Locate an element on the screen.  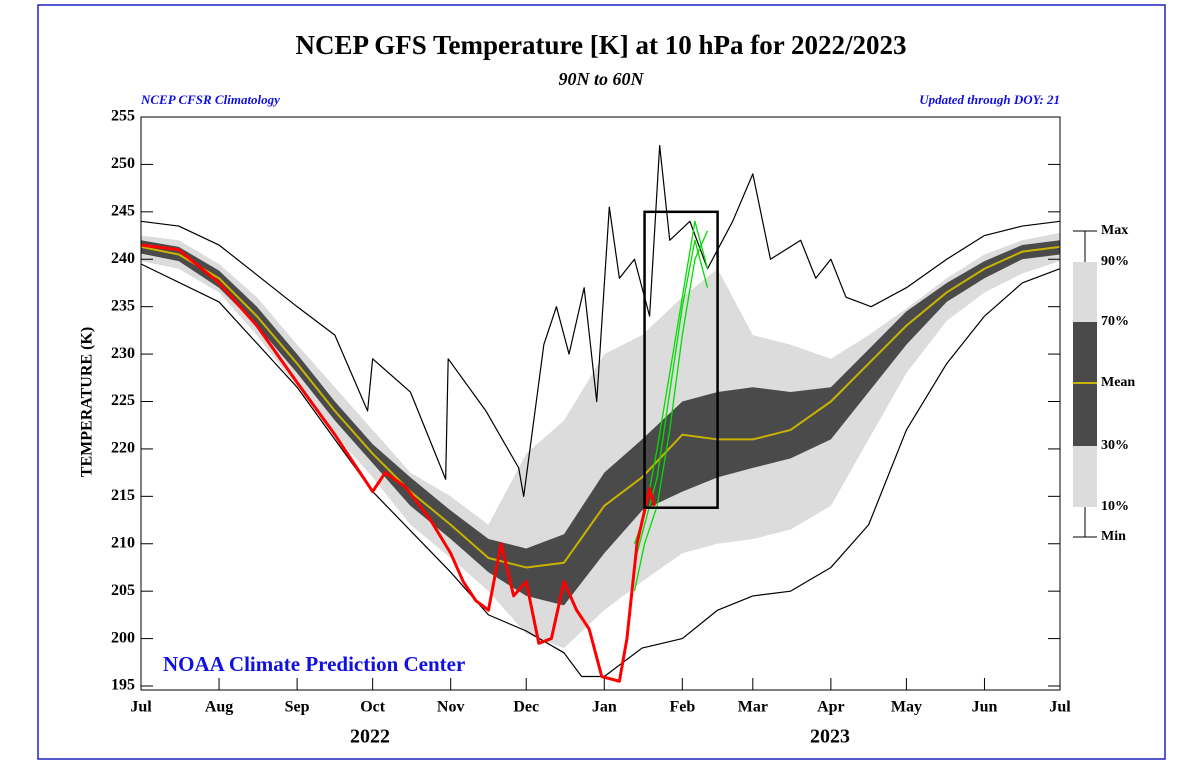
annotation: NCEP CFSR Climatology is located at coordinates (210, 99).